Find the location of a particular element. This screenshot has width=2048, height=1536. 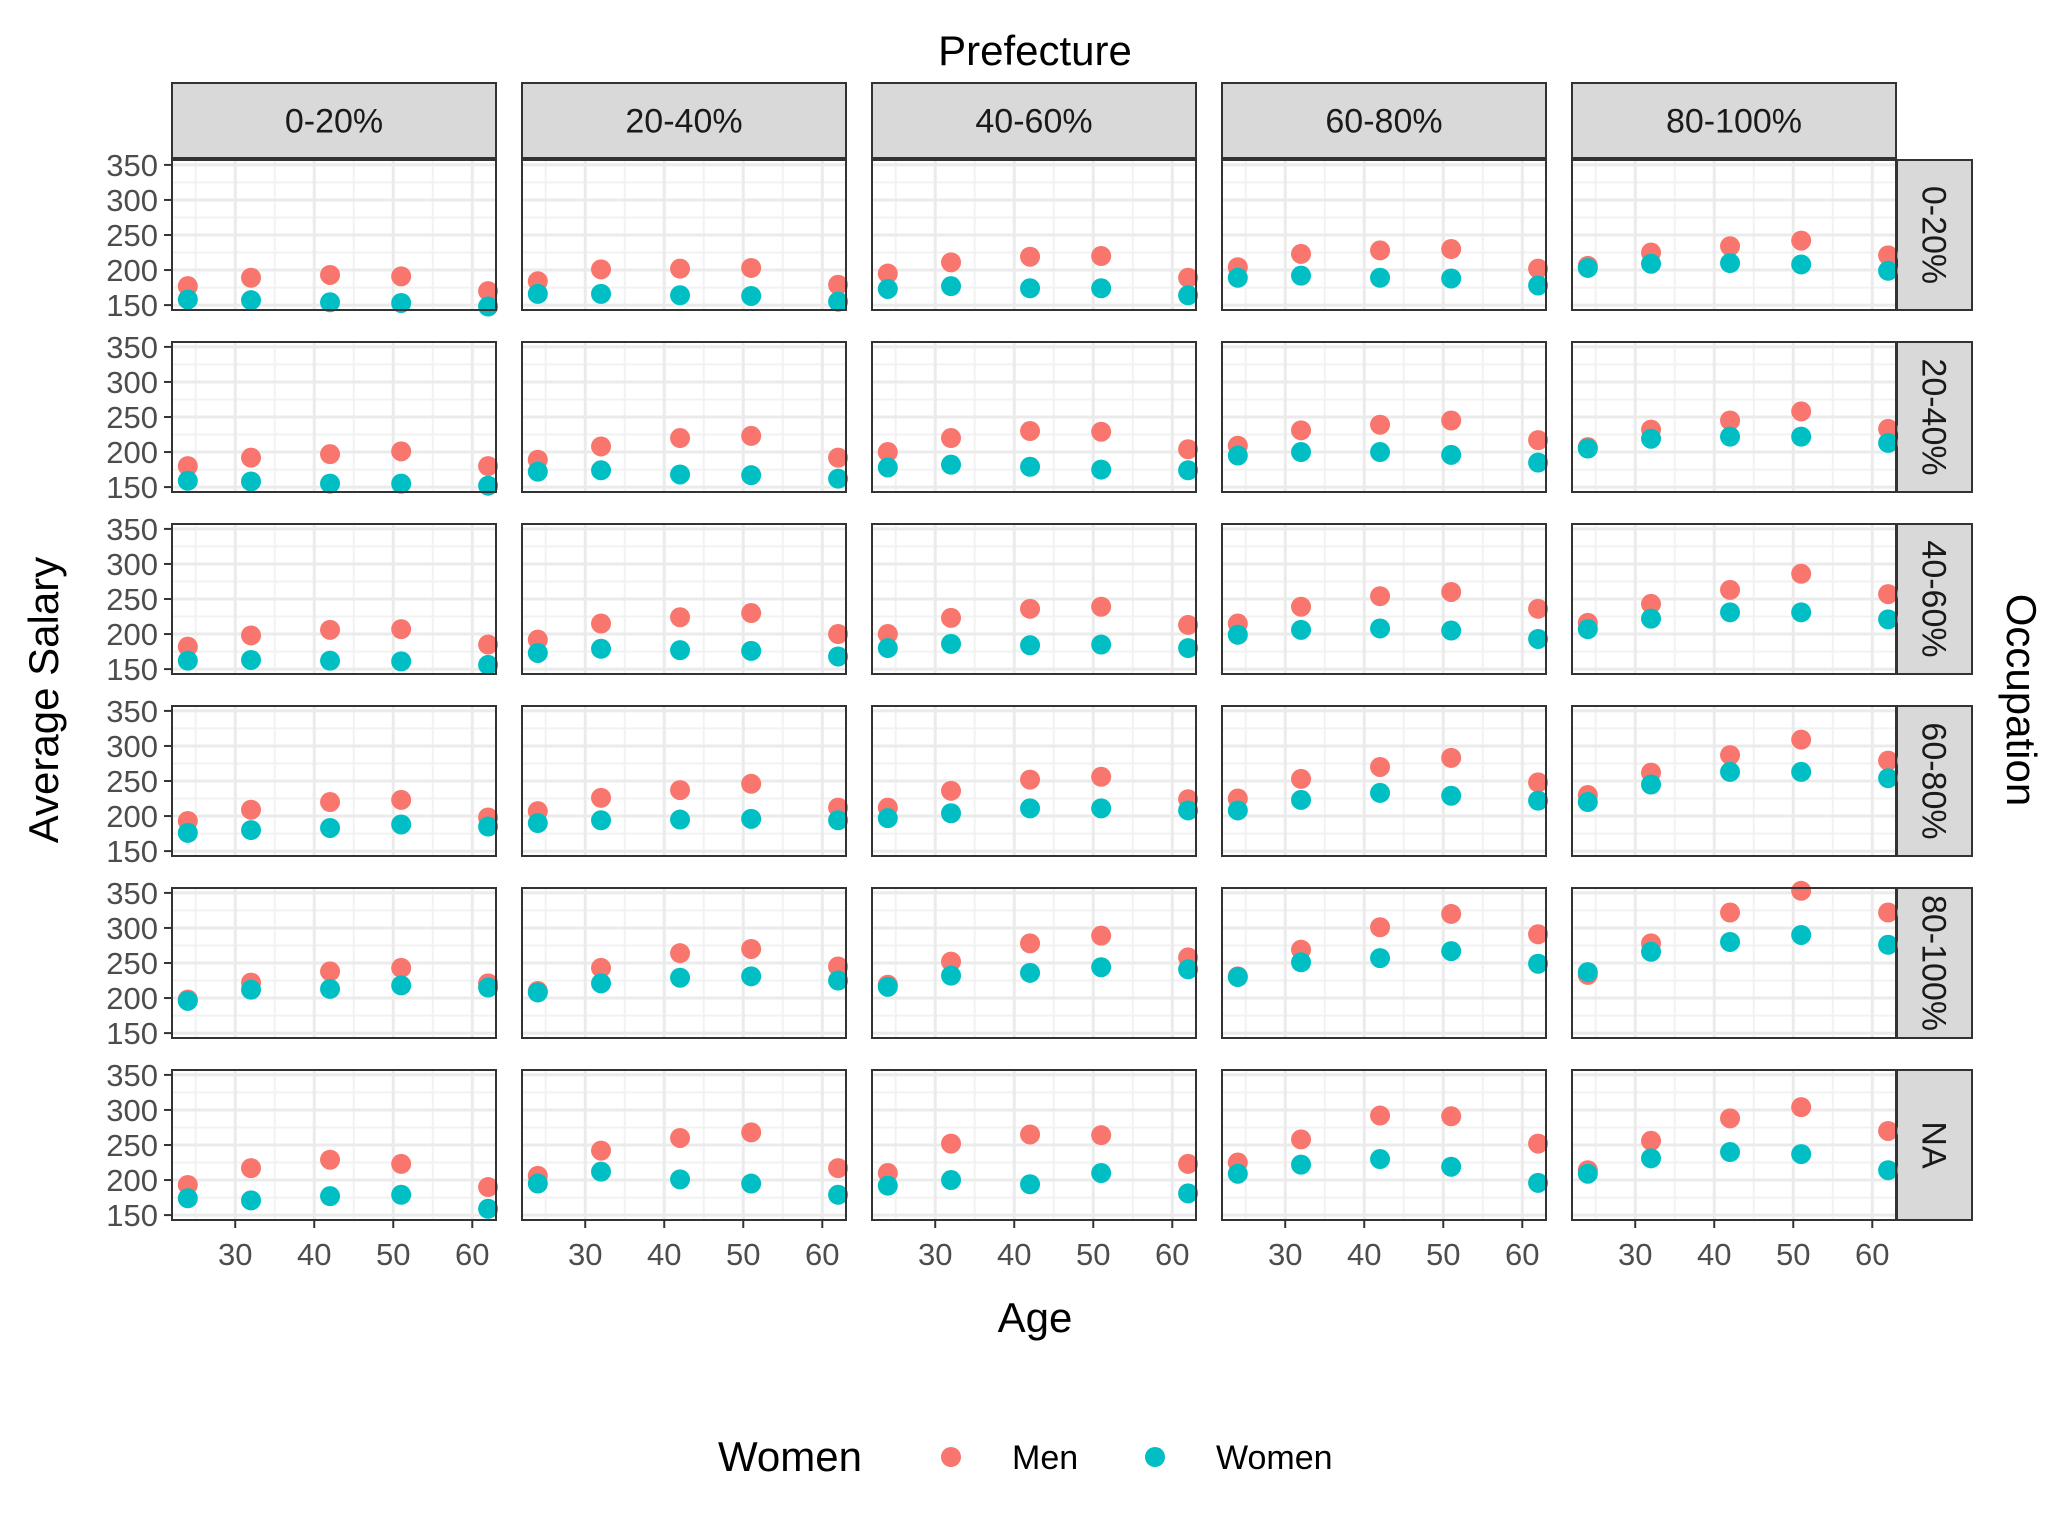

y-tick-label: 200 is located at coordinates (132, 998).